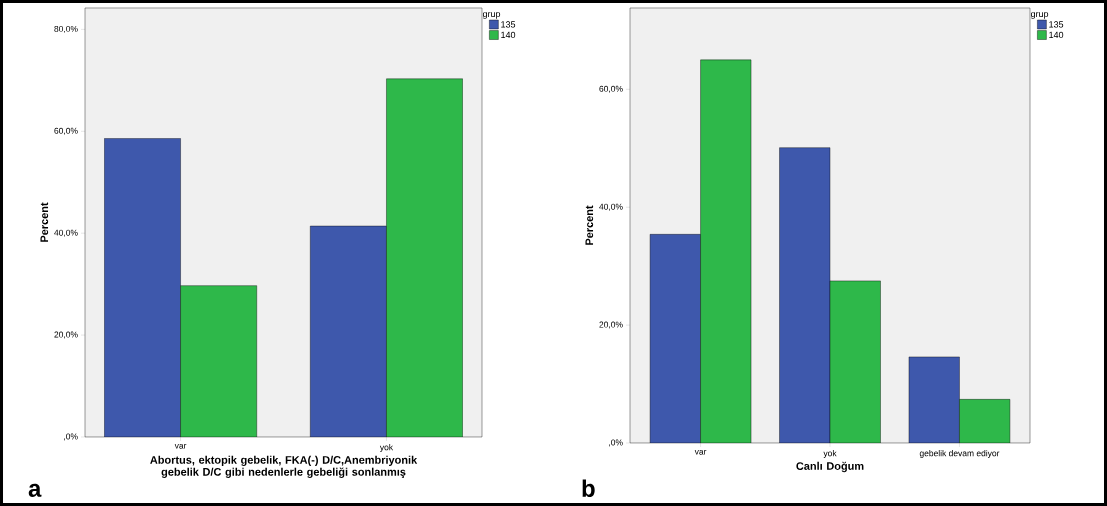  Describe the element at coordinates (588, 488) in the screenshot. I see `text: b` at that location.